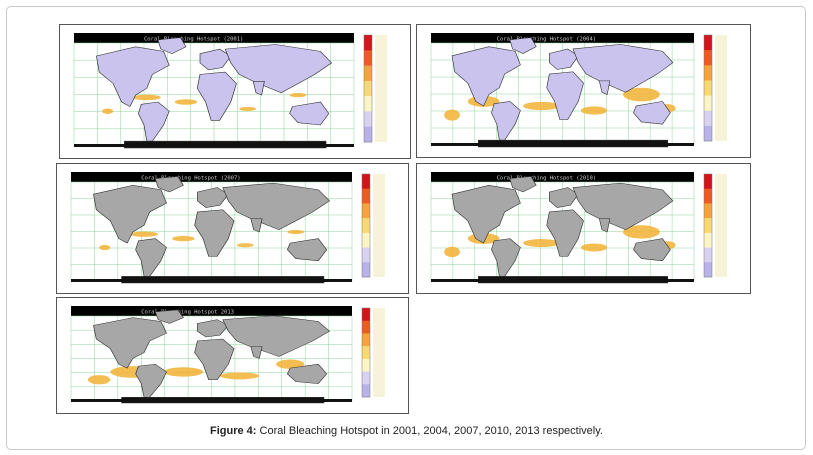 This screenshot has height=455, width=813. I want to click on map-svg: Coral Bleaching Hotspot (2010), so click(578, 228).